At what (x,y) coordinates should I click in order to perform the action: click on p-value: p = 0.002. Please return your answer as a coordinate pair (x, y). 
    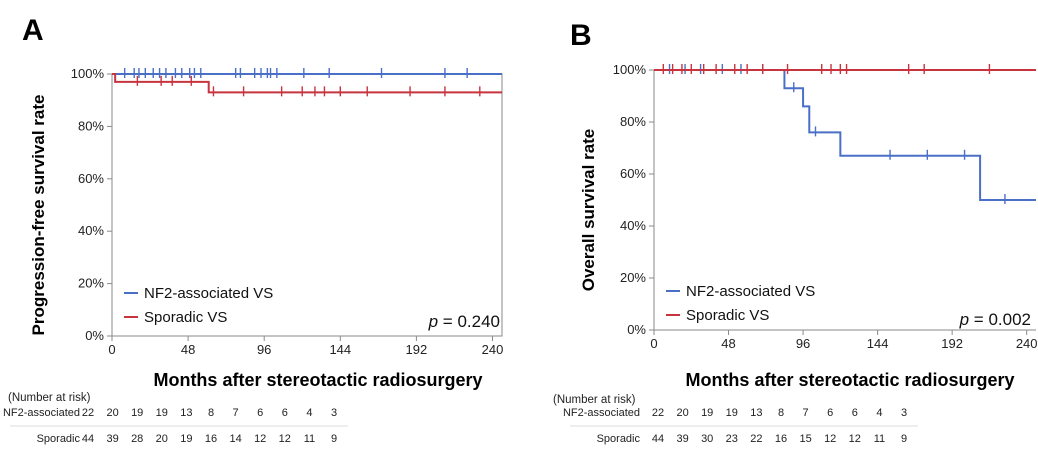
    Looking at the image, I should click on (995, 319).